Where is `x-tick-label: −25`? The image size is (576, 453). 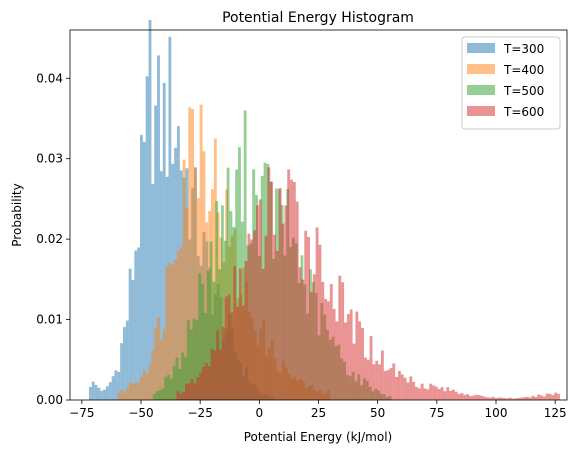 x-tick-label: −25 is located at coordinates (200, 413).